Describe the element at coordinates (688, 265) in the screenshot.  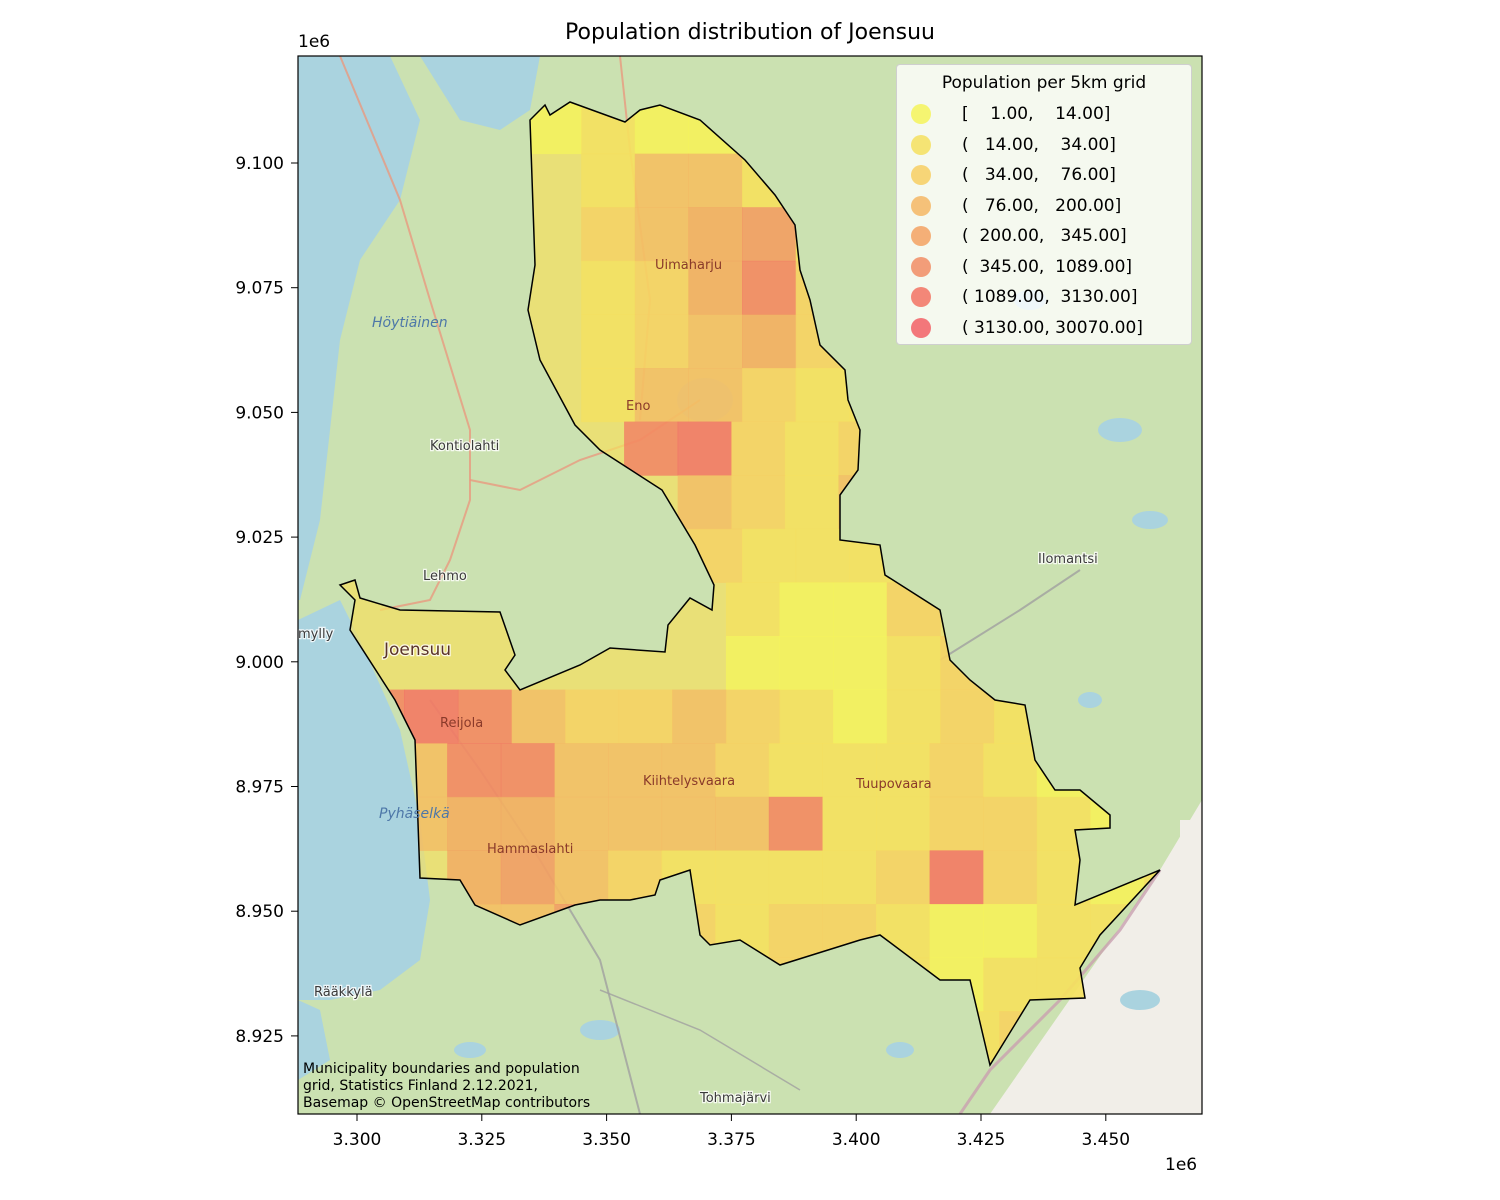
I see `place-uimaharju: Uimaharju` at that location.